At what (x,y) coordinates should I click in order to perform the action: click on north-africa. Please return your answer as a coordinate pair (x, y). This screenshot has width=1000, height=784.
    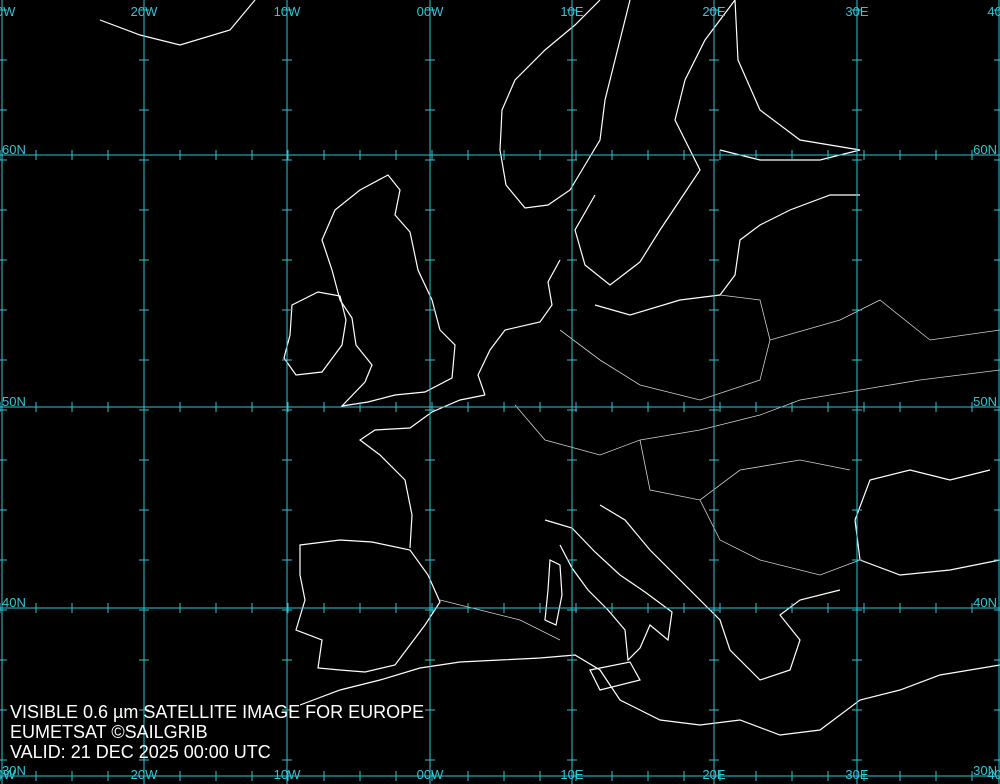
    Looking at the image, I should click on (649, 695).